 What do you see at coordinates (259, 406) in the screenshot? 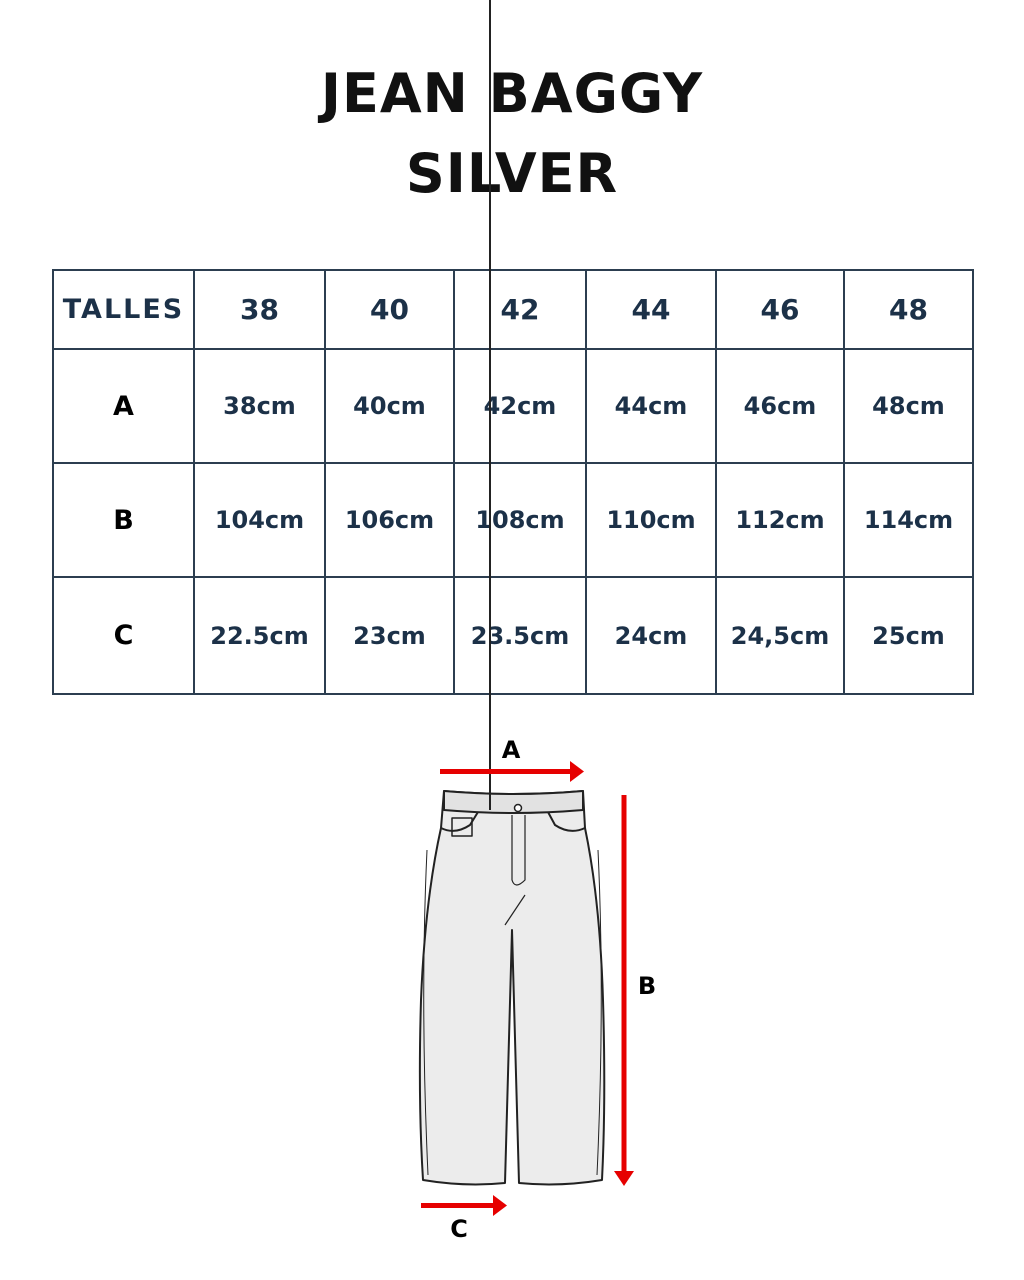
I see `table-cell: 38cm` at bounding box center [259, 406].